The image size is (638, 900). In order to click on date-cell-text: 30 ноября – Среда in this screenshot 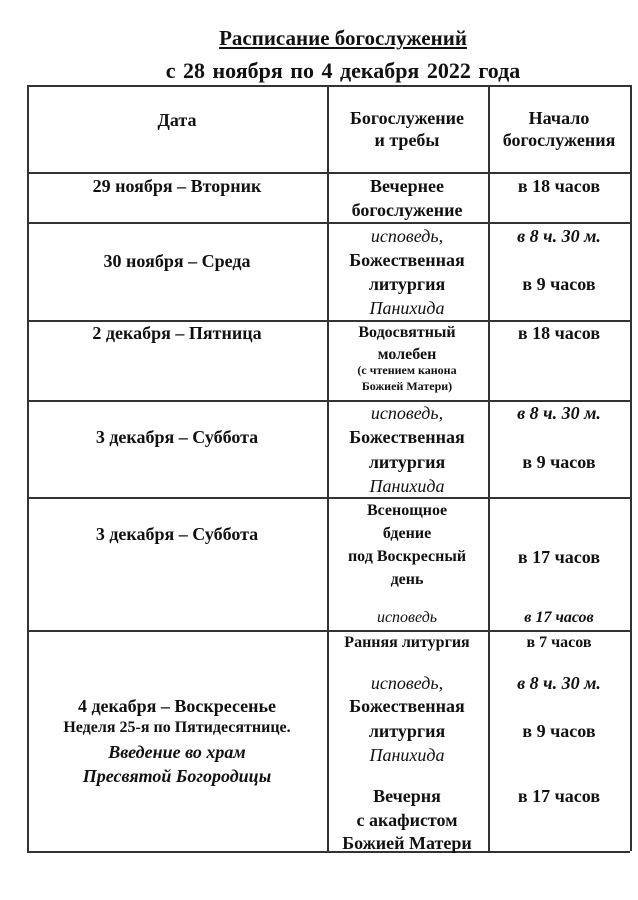, I will do `click(177, 261)`.